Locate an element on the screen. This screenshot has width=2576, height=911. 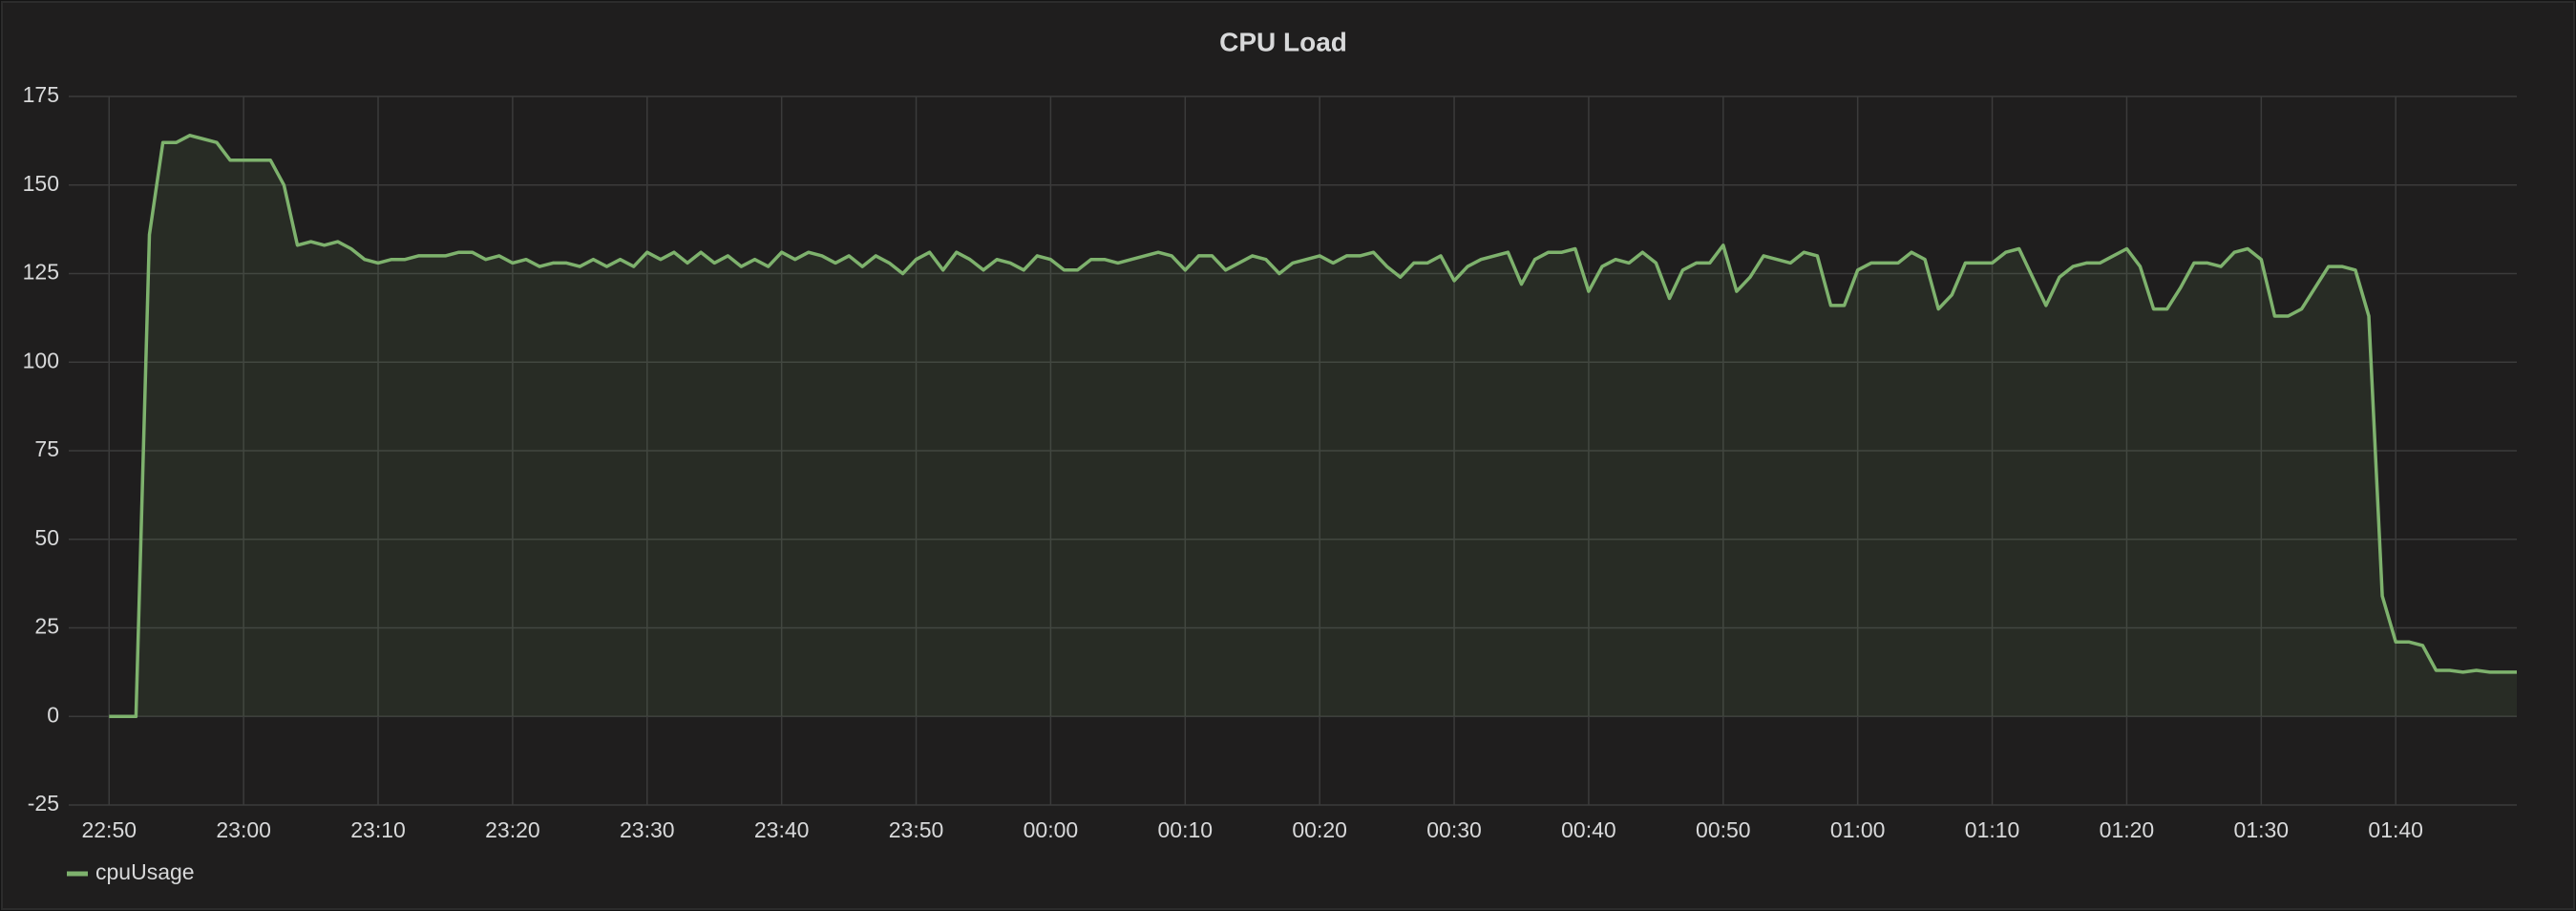
x-tick-label: 01:30 is located at coordinates (2262, 829).